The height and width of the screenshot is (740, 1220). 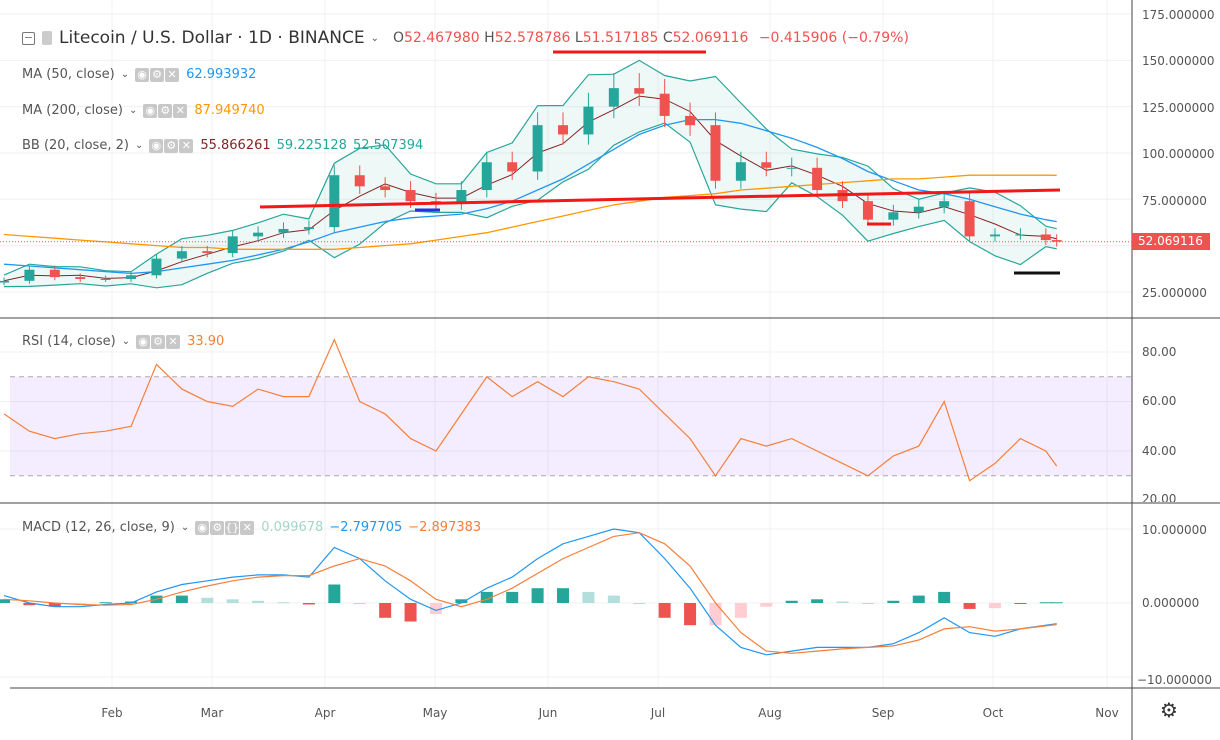 I want to click on collapse-icon: −, so click(x=28, y=37).